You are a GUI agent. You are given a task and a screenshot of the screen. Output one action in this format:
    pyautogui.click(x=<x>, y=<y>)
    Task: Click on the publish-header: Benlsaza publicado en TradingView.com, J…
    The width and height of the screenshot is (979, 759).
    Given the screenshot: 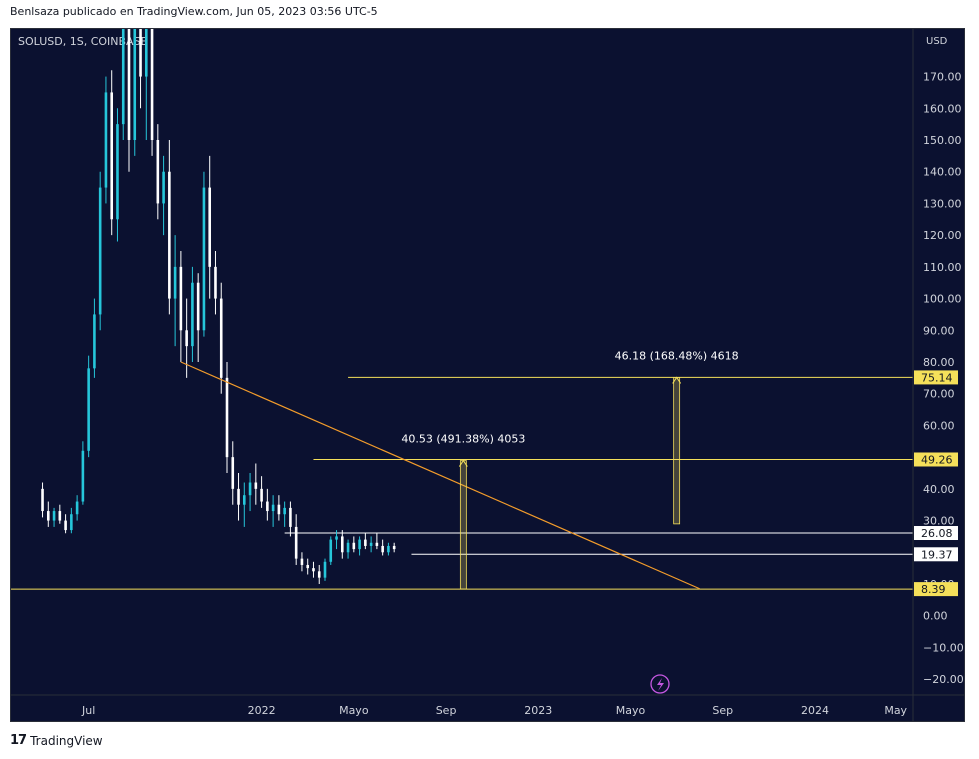 What is the action you would take?
    pyautogui.click(x=194, y=11)
    